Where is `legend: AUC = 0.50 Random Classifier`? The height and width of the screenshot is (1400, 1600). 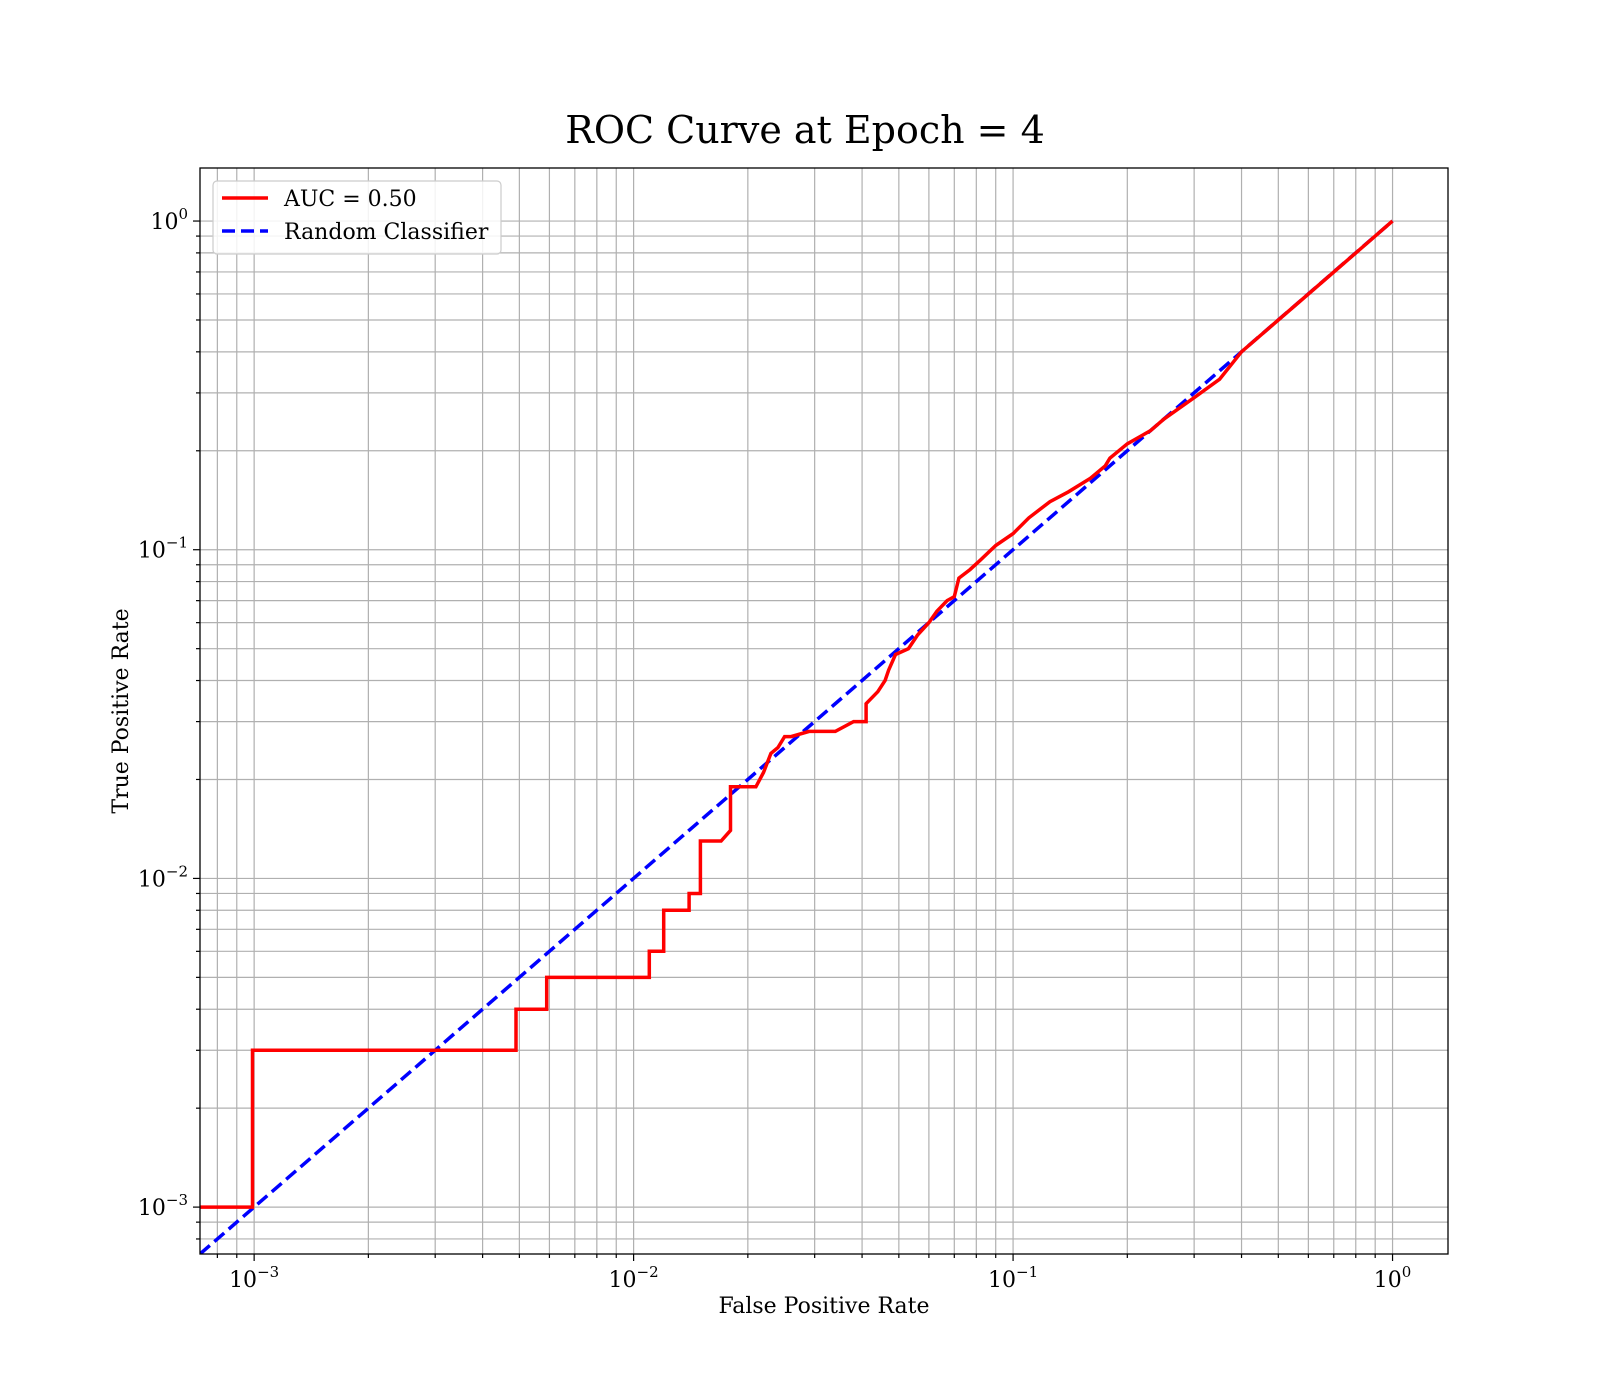
legend: AUC = 0.50 Random Classifier is located at coordinates (357, 217).